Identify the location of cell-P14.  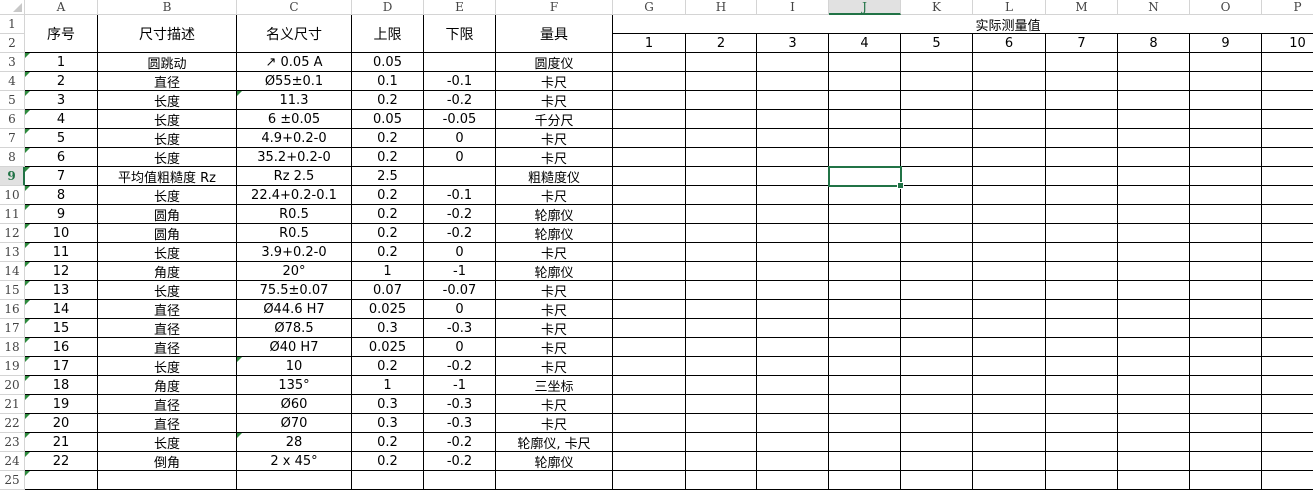
(1287, 271).